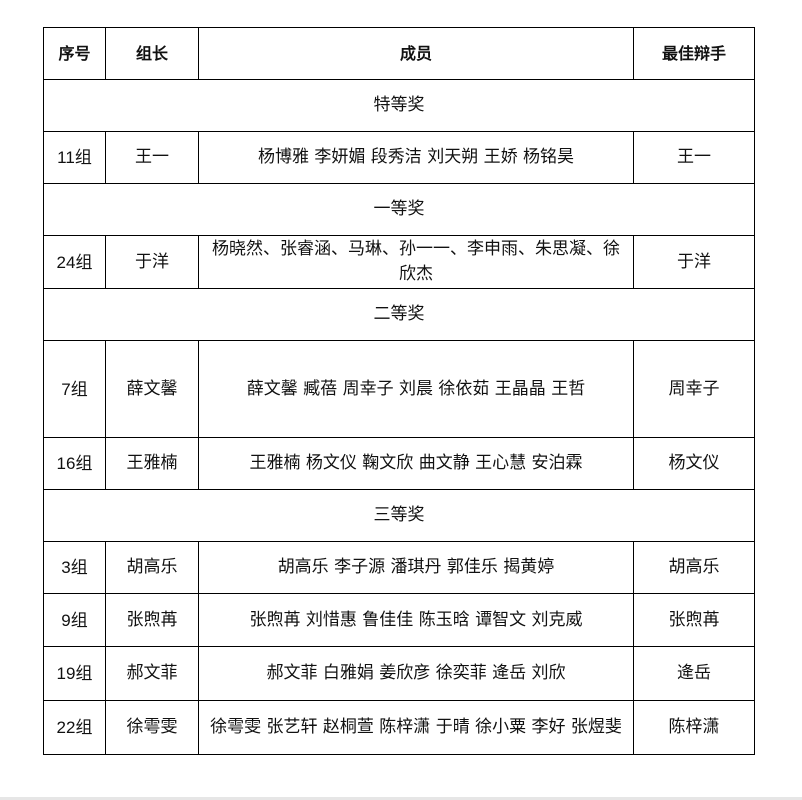 The image size is (802, 800). What do you see at coordinates (74, 620) in the screenshot?
I see `group-number: 9组` at bounding box center [74, 620].